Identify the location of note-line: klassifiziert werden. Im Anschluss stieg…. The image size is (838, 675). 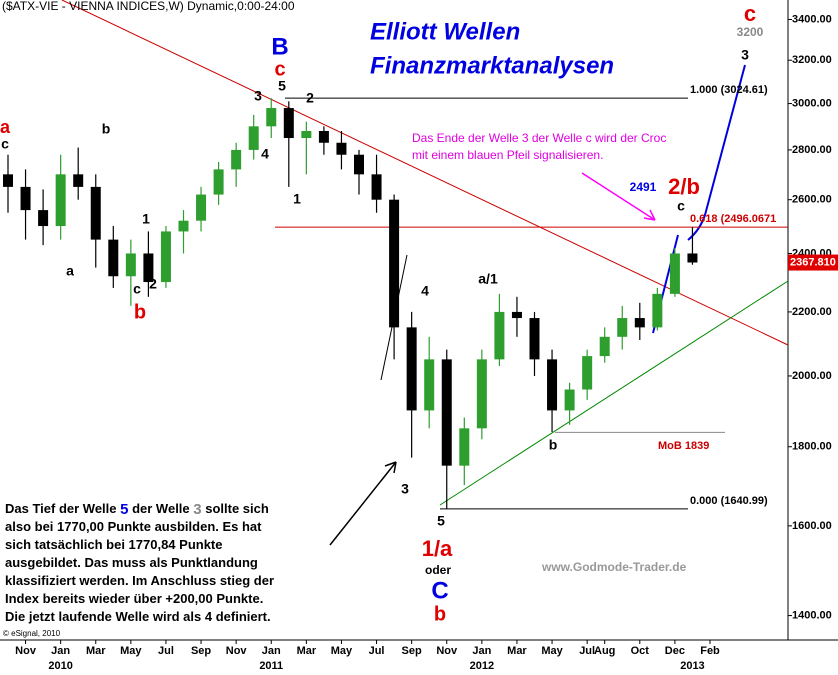
(139, 580).